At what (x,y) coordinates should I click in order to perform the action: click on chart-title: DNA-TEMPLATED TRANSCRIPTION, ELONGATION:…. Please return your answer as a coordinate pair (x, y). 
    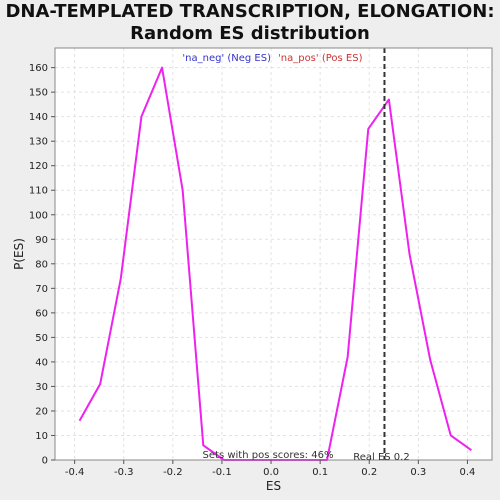
    Looking at the image, I should click on (250, 23).